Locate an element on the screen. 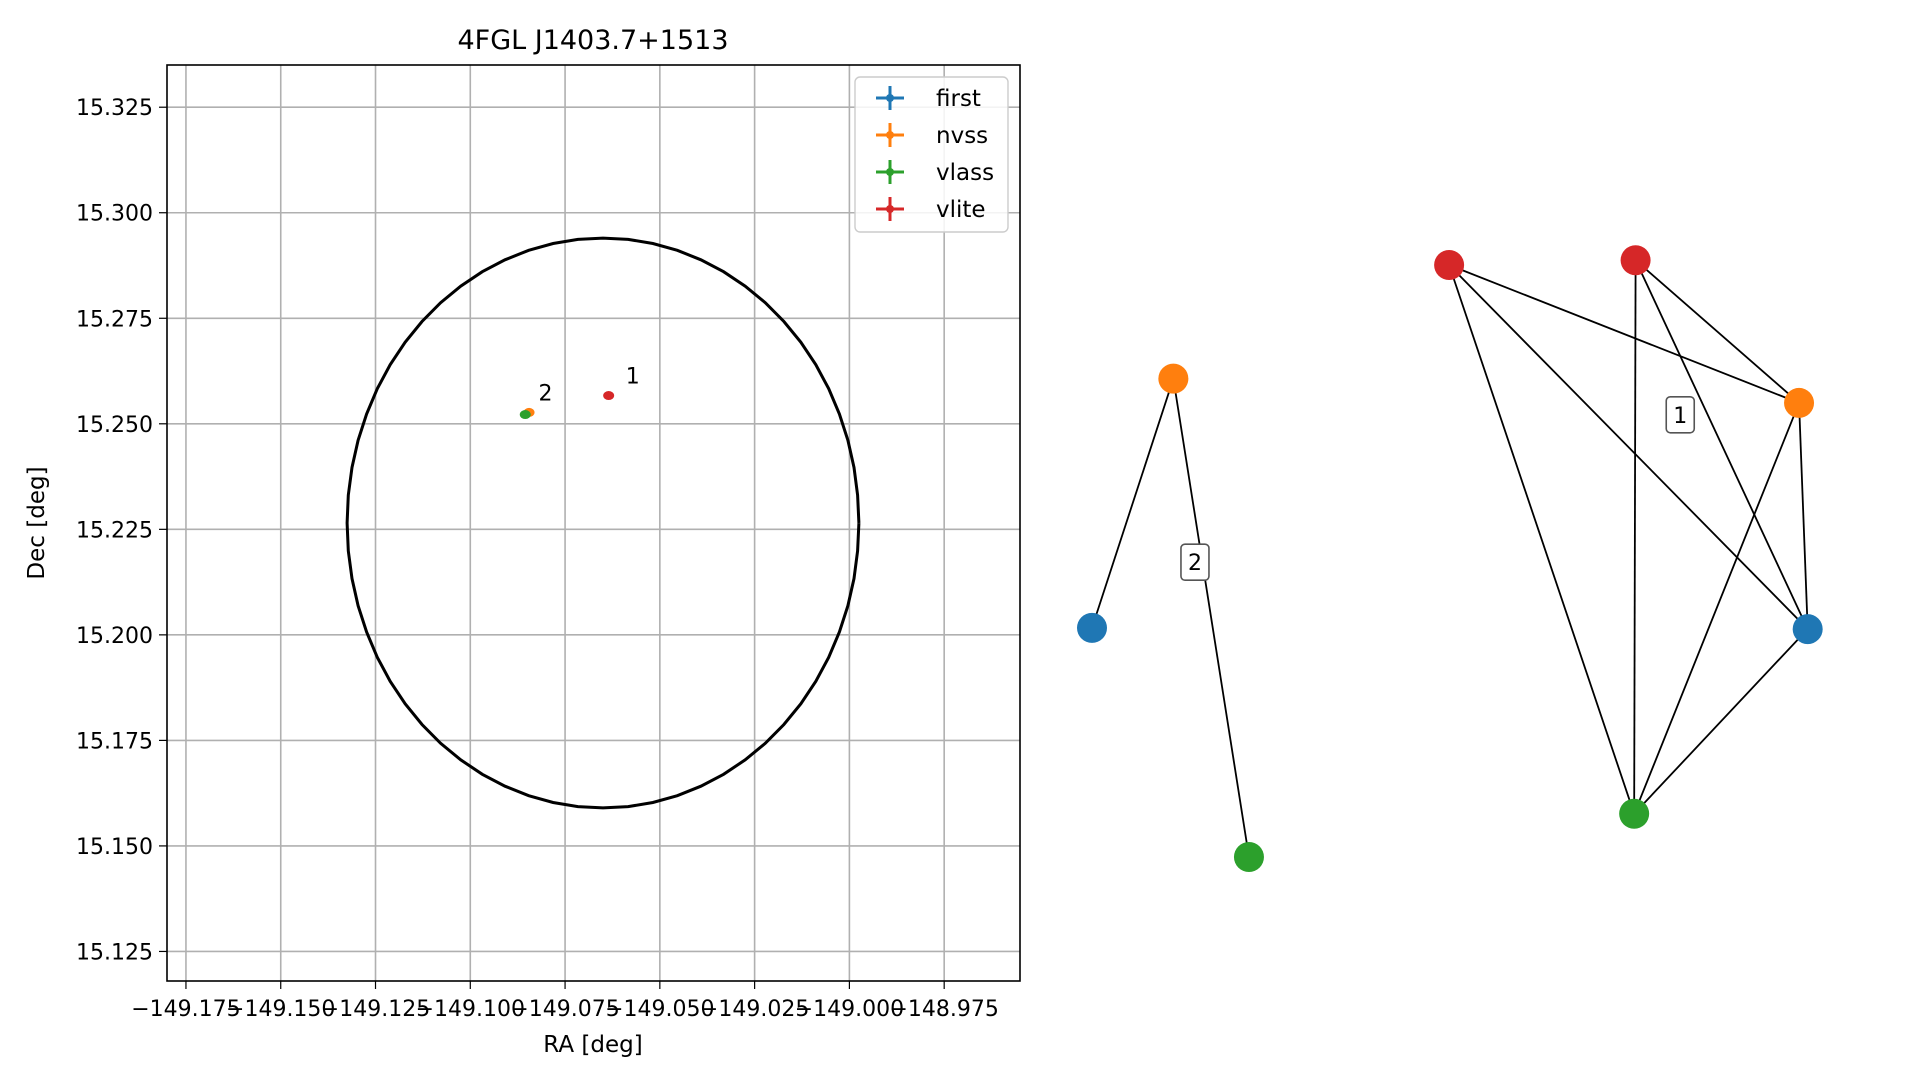 Image resolution: width=1919 pixels, height=1080 pixels. point-vlite is located at coordinates (609, 396).